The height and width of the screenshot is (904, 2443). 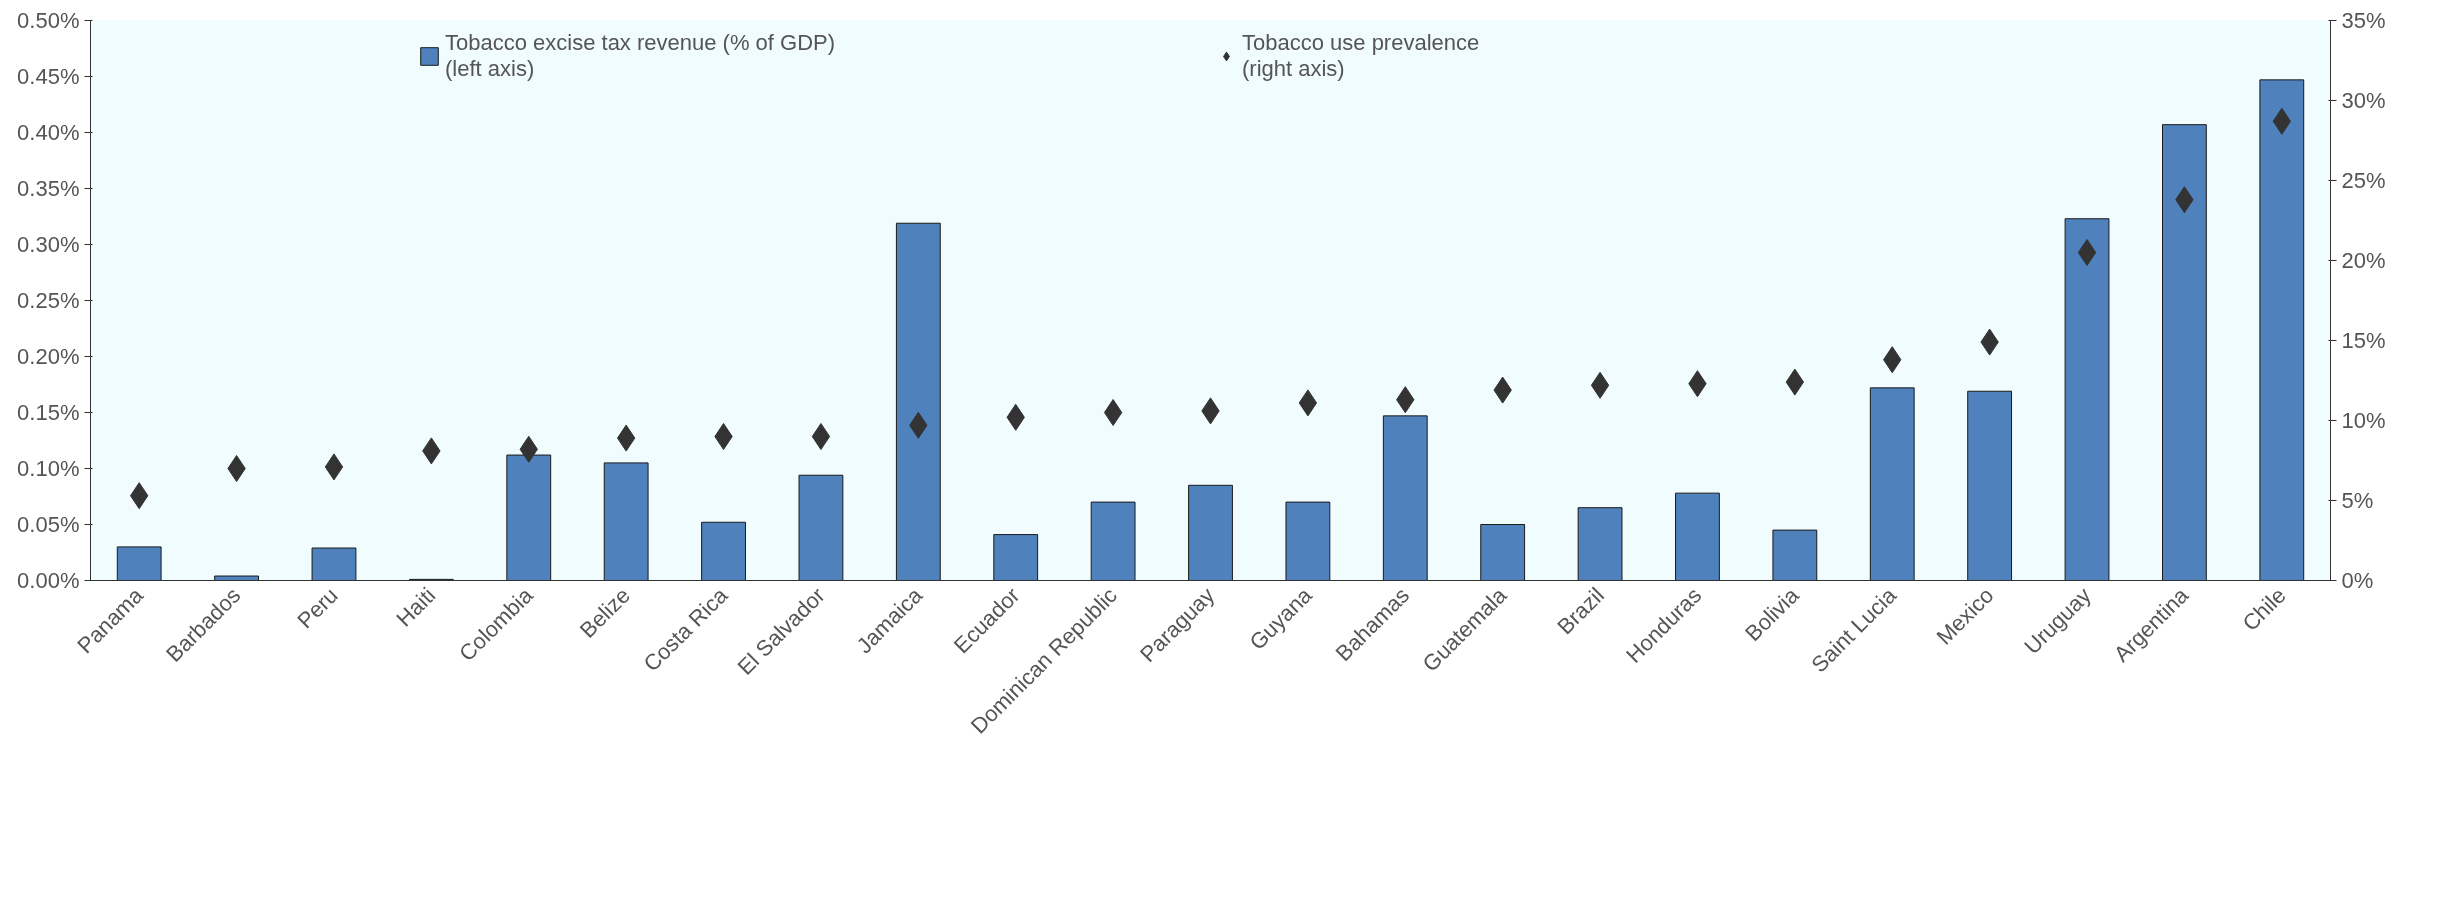 What do you see at coordinates (641, 56) in the screenshot?
I see `legend-label: Tobacco excise tax revenue (% of GDP) (left axis)` at bounding box center [641, 56].